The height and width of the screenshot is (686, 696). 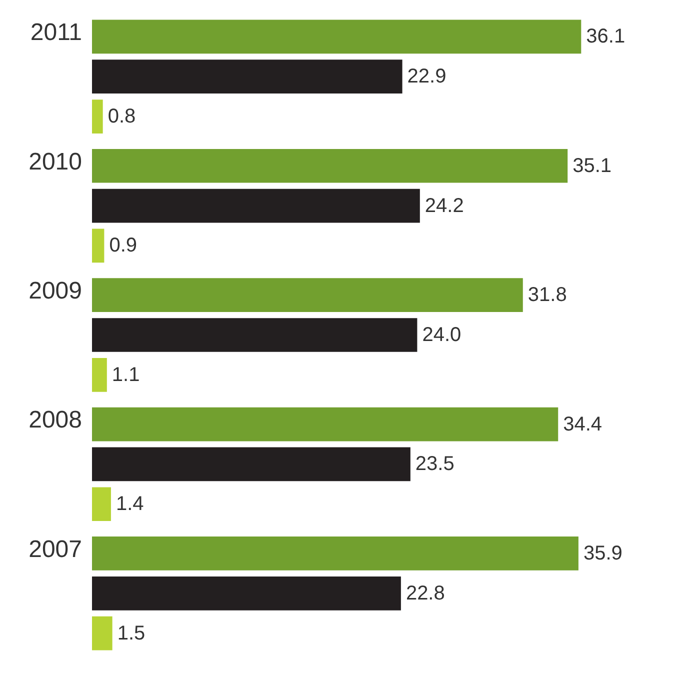 What do you see at coordinates (55, 162) in the screenshot?
I see `y-tick-label: 2010` at bounding box center [55, 162].